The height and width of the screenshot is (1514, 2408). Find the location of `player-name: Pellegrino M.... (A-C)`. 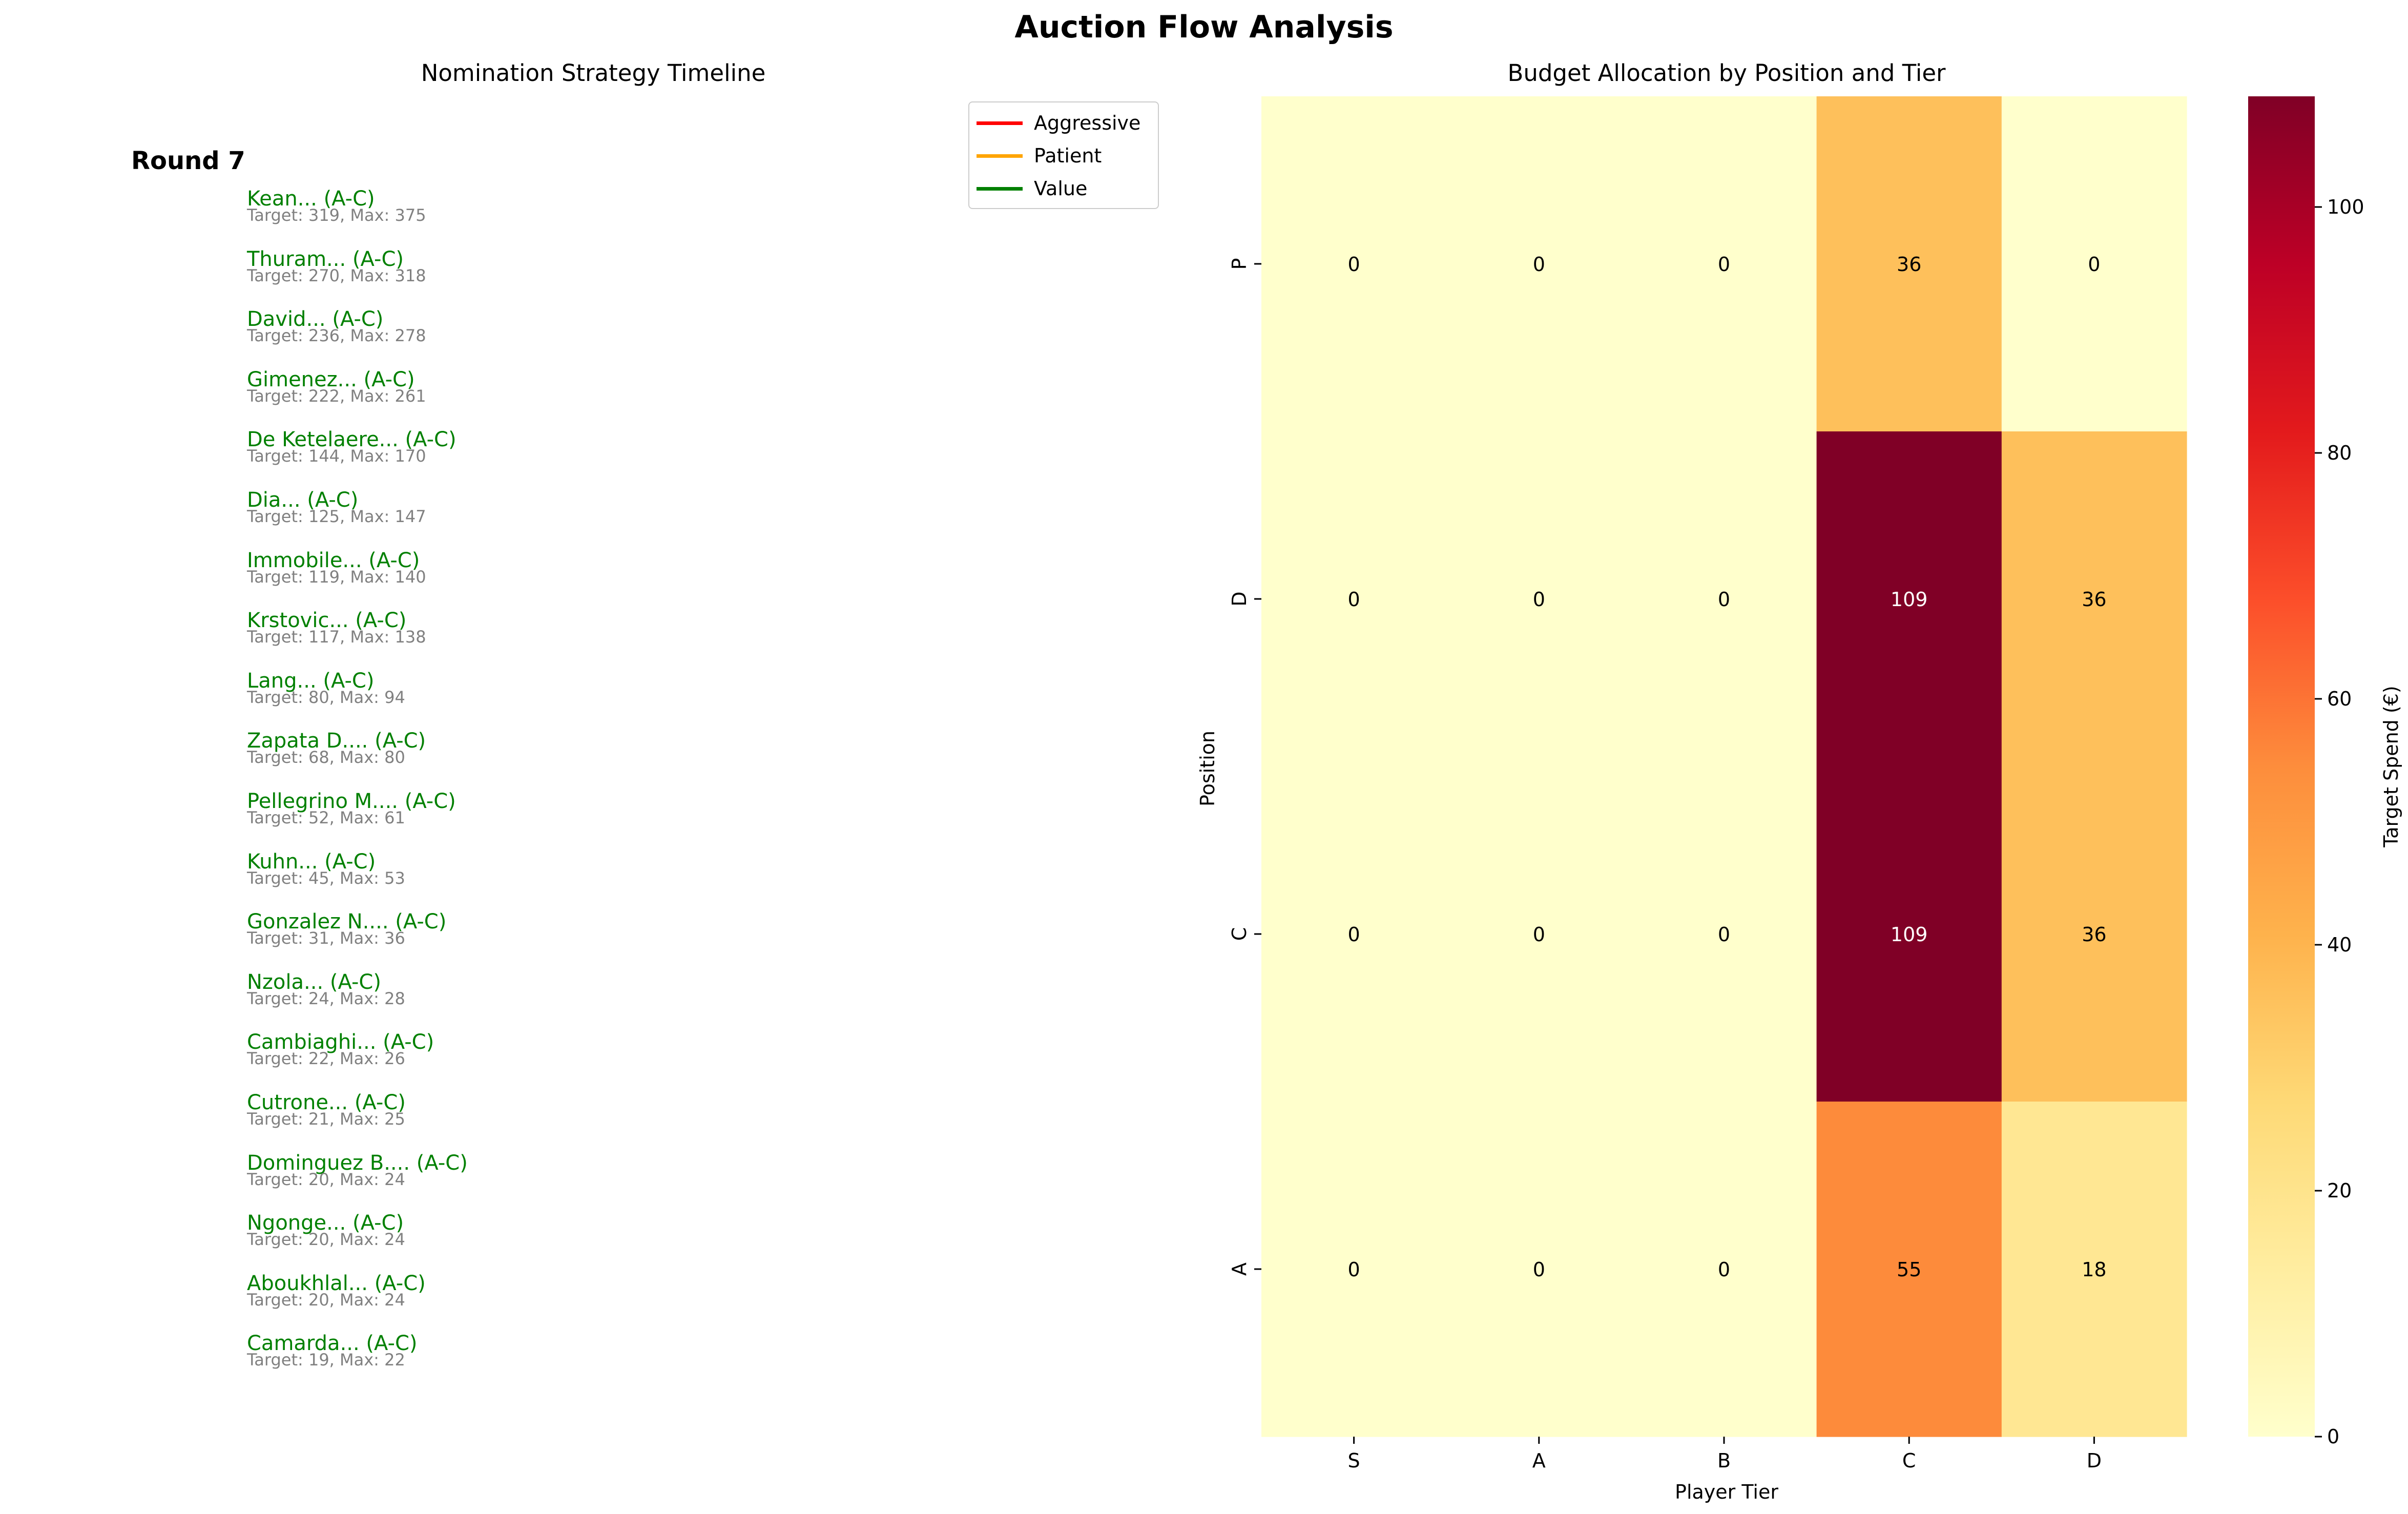

player-name: Pellegrino M.... (A-C) is located at coordinates (352, 802).